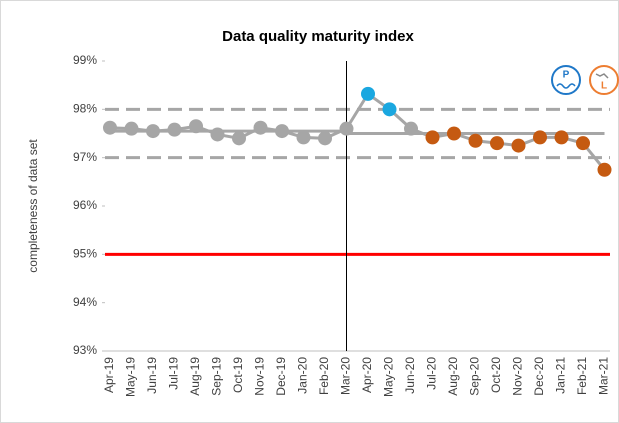 The height and width of the screenshot is (423, 619). Describe the element at coordinates (432, 373) in the screenshot. I see `x-tick-label: Jul-20` at that location.